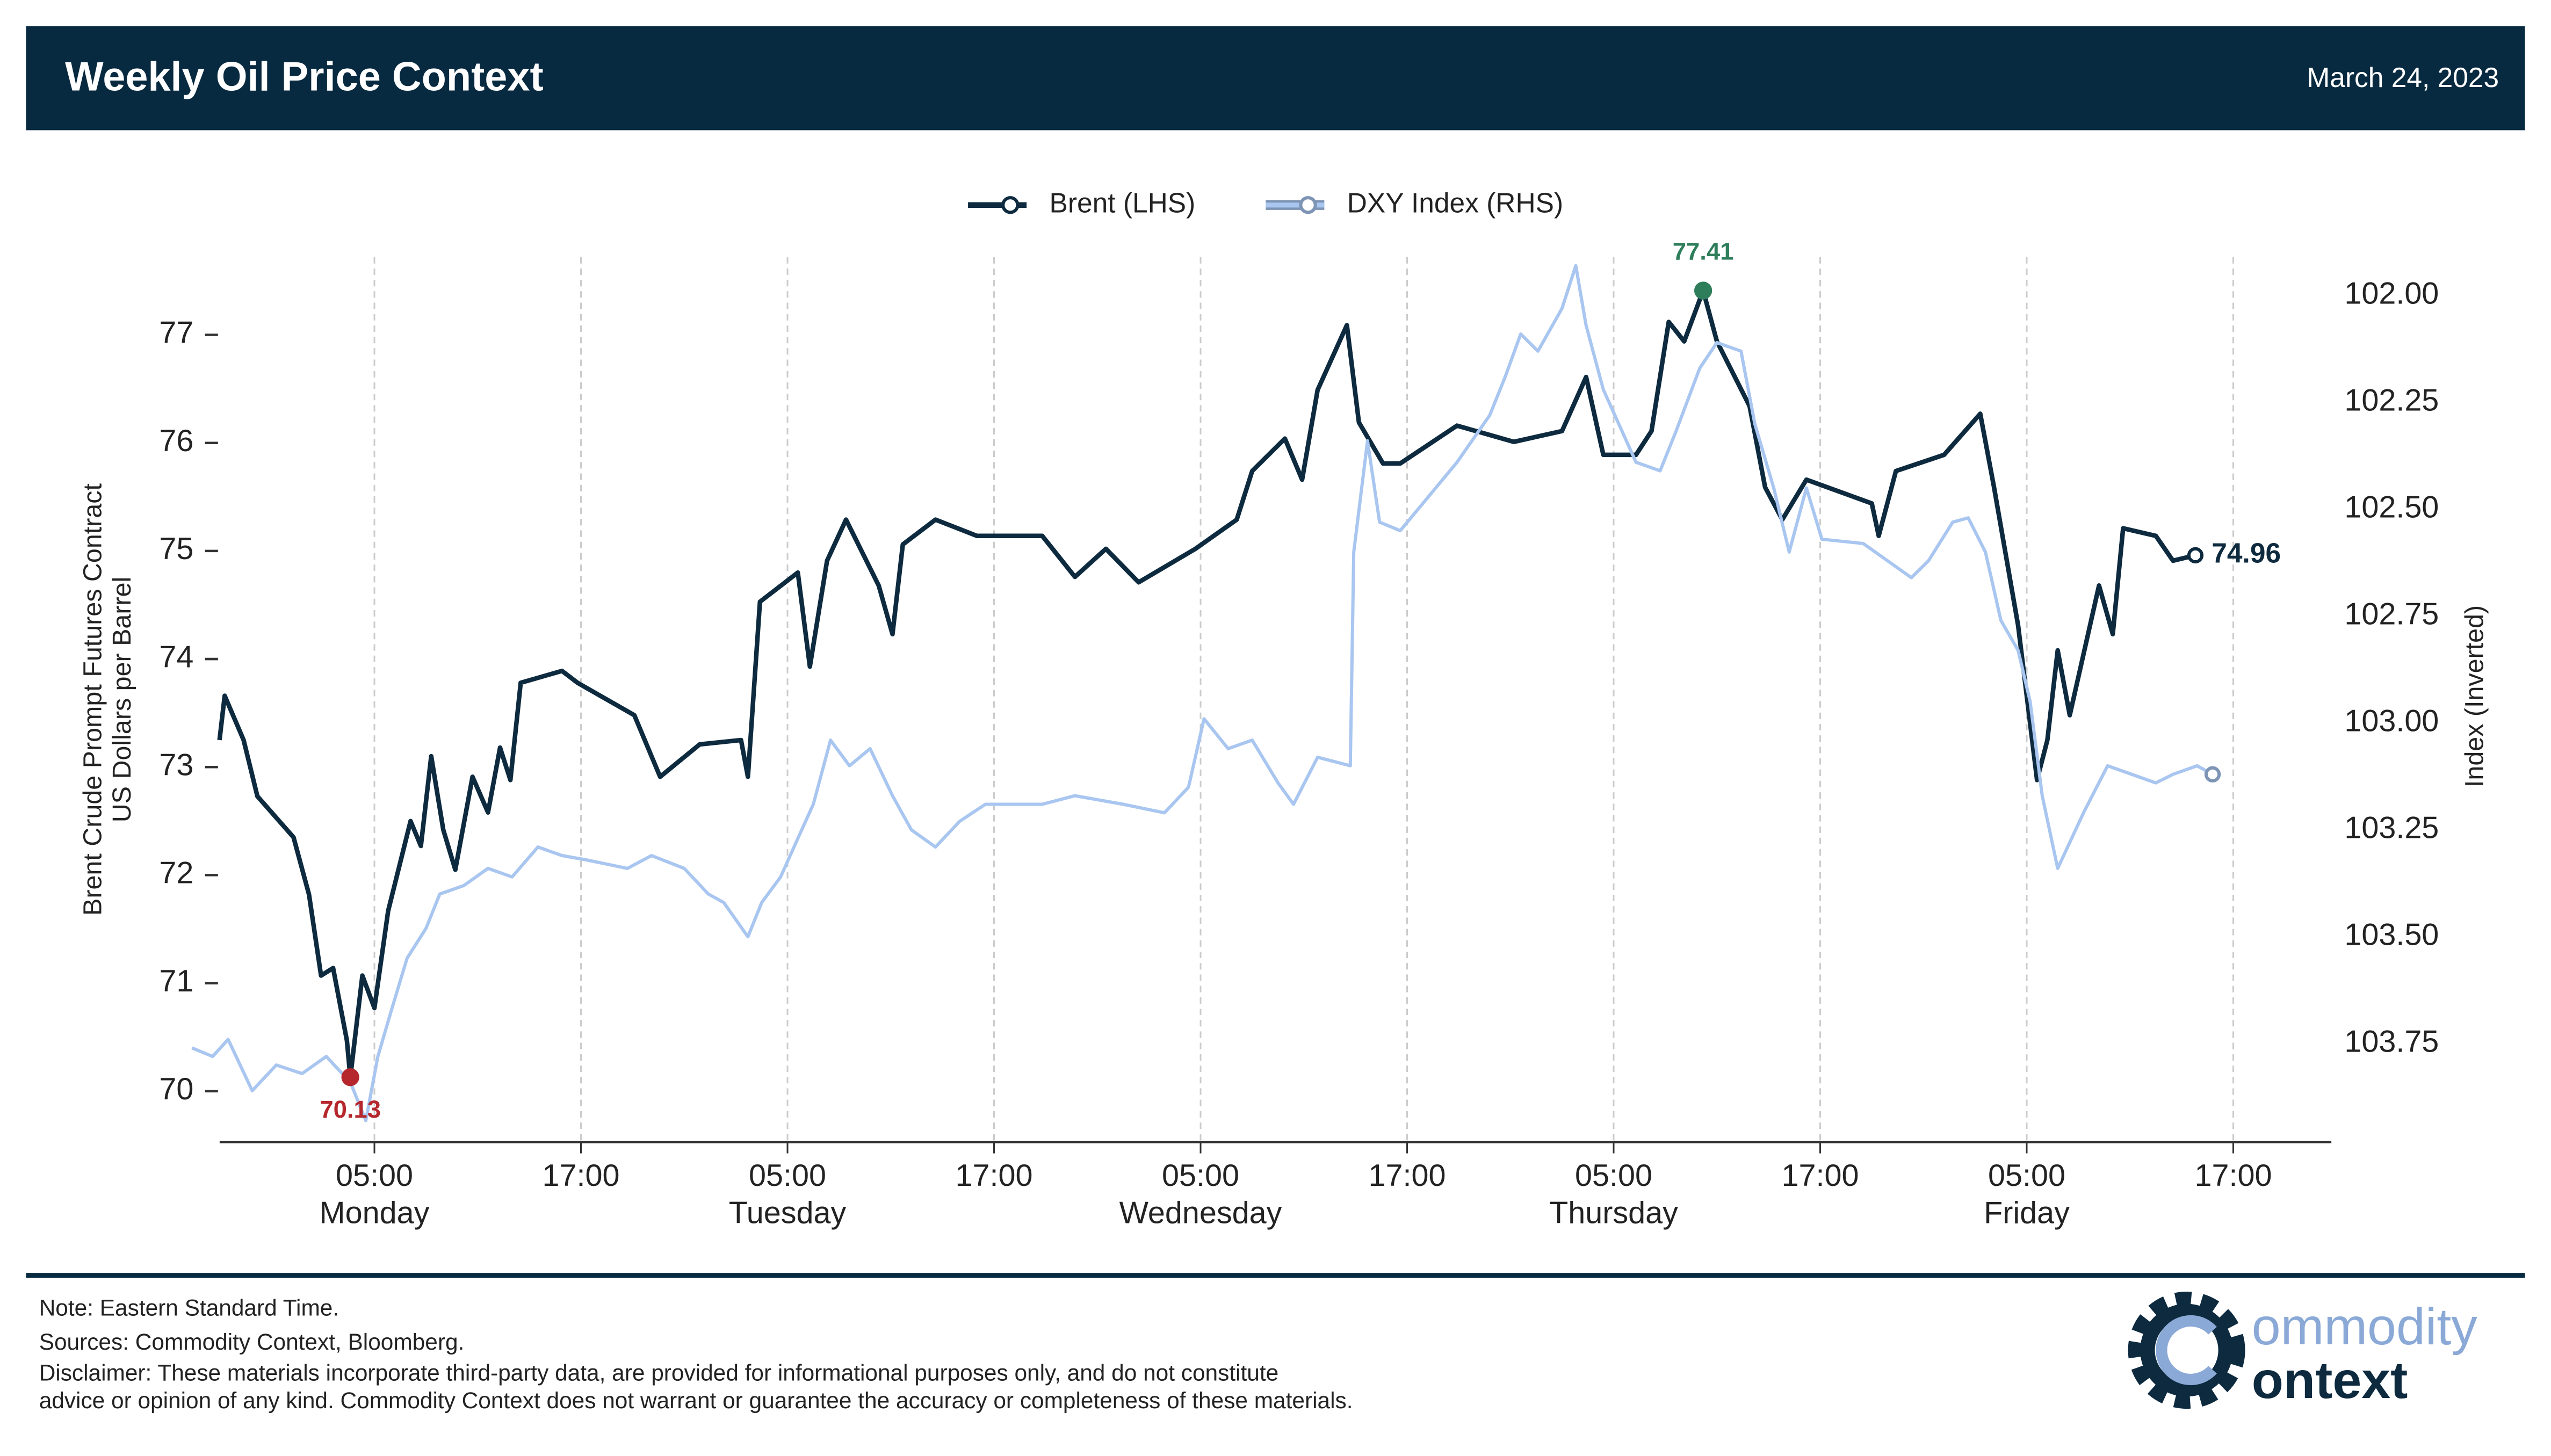 This screenshot has height=1456, width=2551. What do you see at coordinates (2403, 77) in the screenshot?
I see `report-date: March 24, 2023` at bounding box center [2403, 77].